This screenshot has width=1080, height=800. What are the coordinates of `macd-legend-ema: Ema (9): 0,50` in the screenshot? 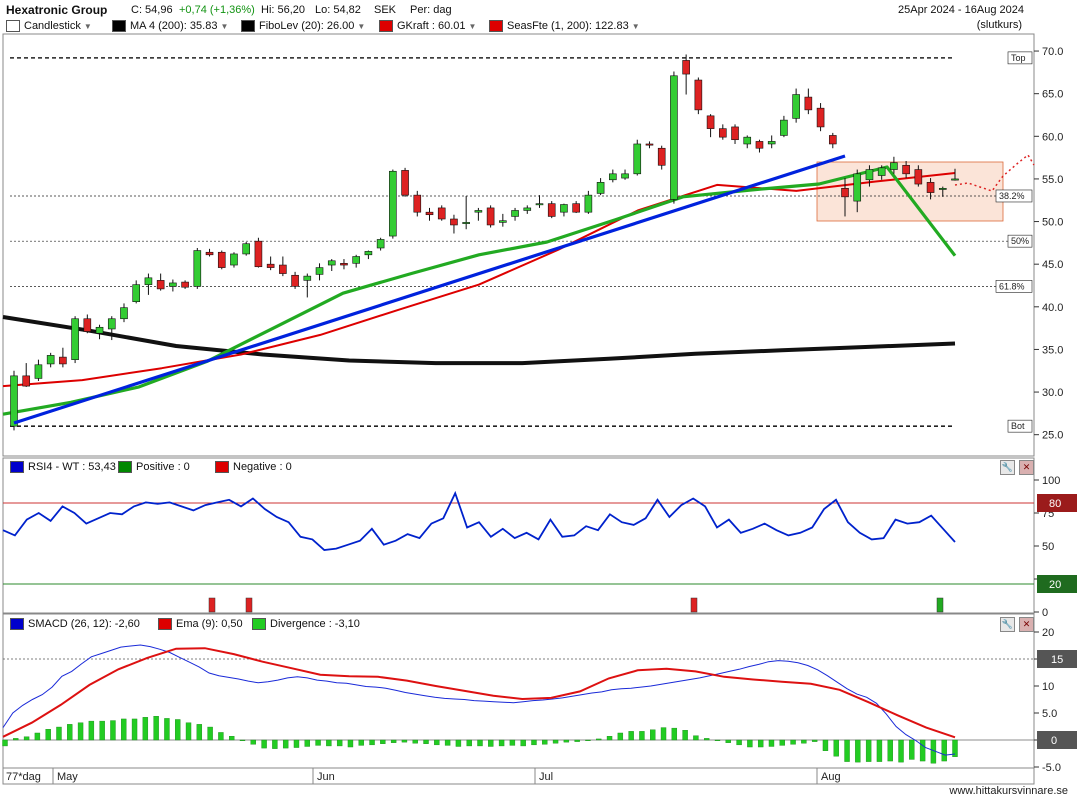 It's located at (200, 624).